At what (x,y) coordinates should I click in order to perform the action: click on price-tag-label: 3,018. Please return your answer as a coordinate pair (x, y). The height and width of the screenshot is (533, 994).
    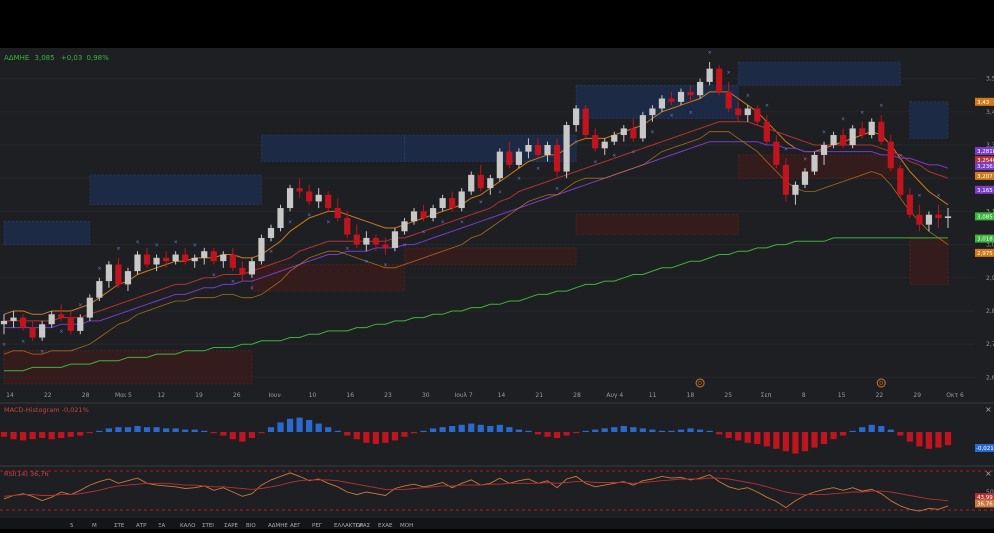
    Looking at the image, I should click on (985, 240).